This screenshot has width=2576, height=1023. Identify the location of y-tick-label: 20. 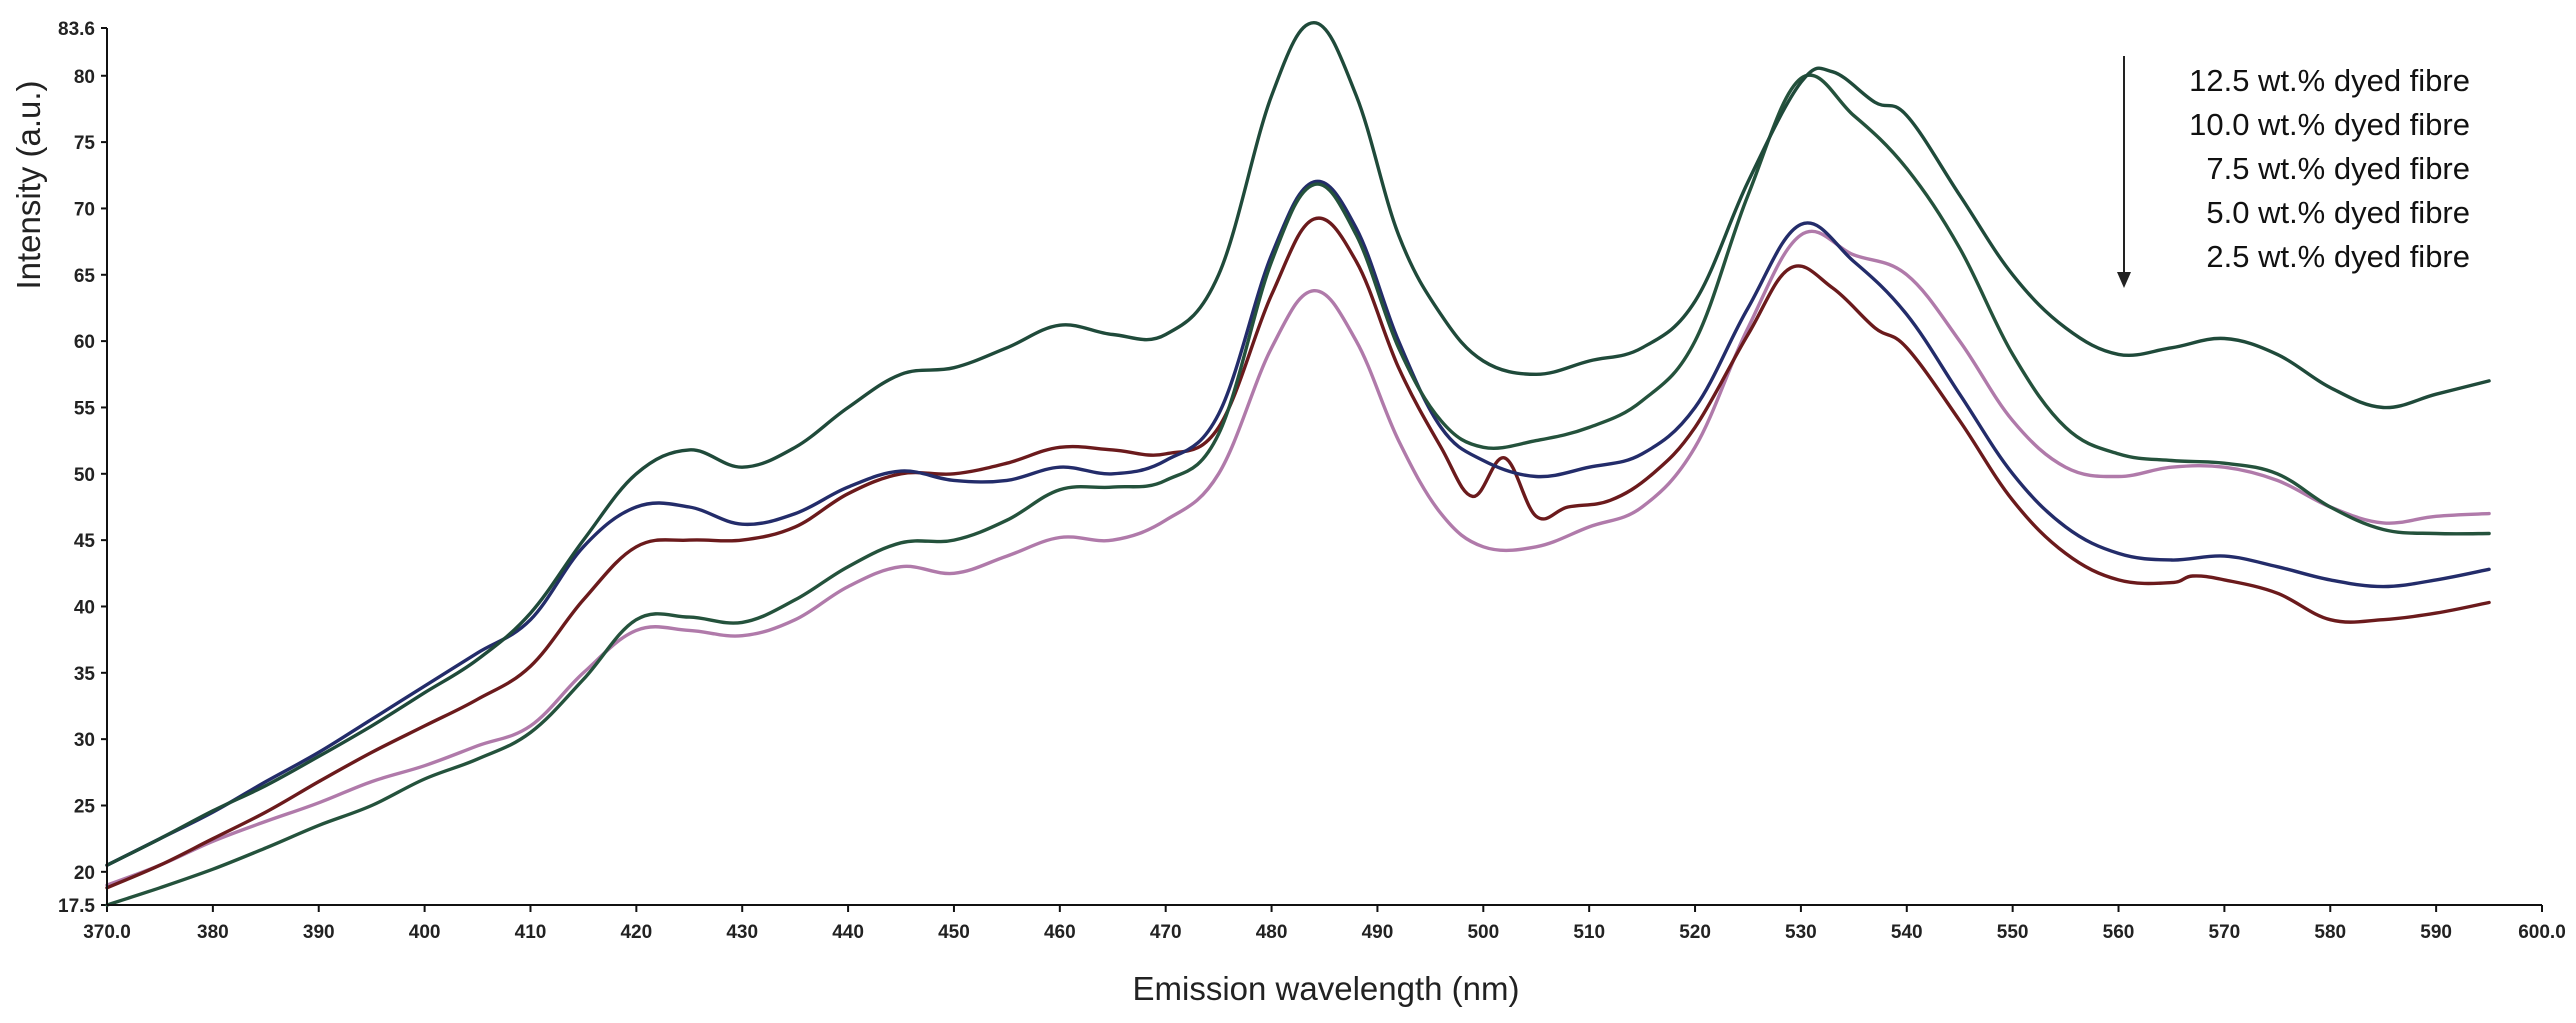
(84, 873).